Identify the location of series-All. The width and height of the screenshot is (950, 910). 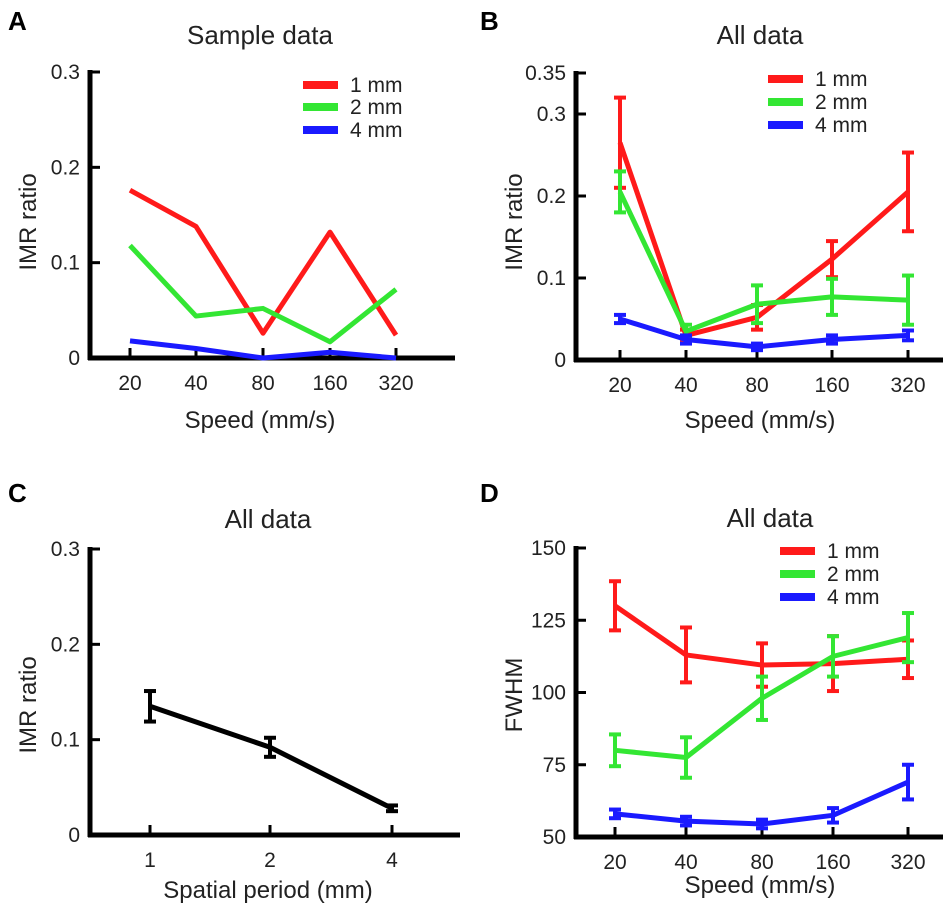
(271, 751).